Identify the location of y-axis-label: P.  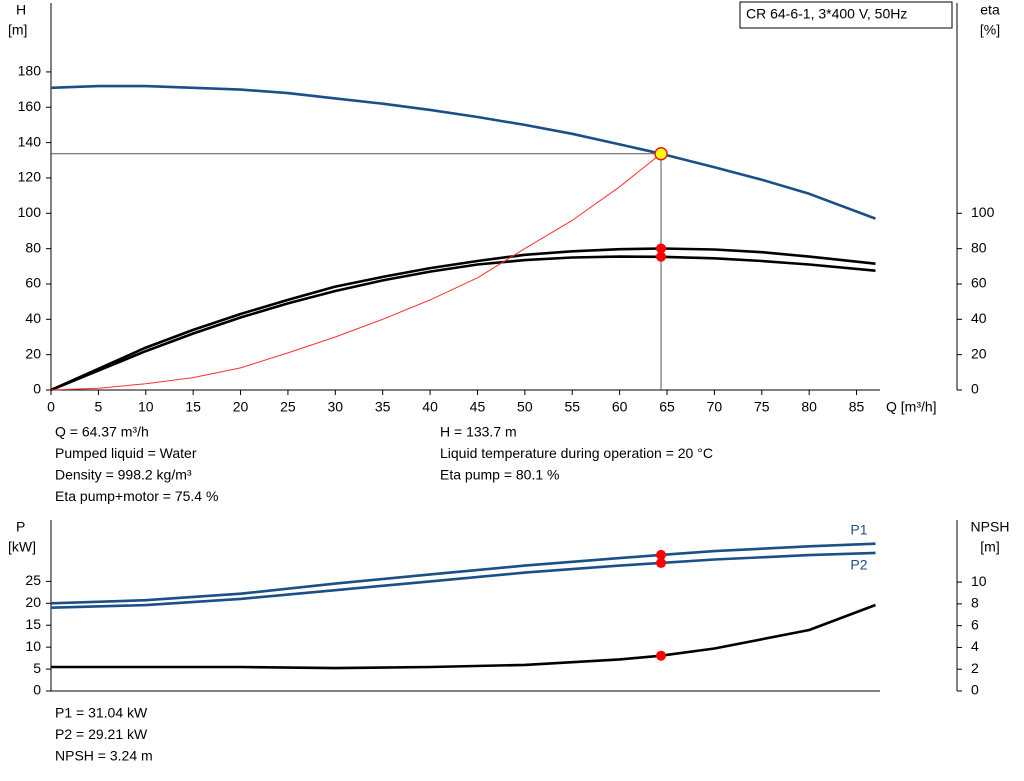
(20, 527).